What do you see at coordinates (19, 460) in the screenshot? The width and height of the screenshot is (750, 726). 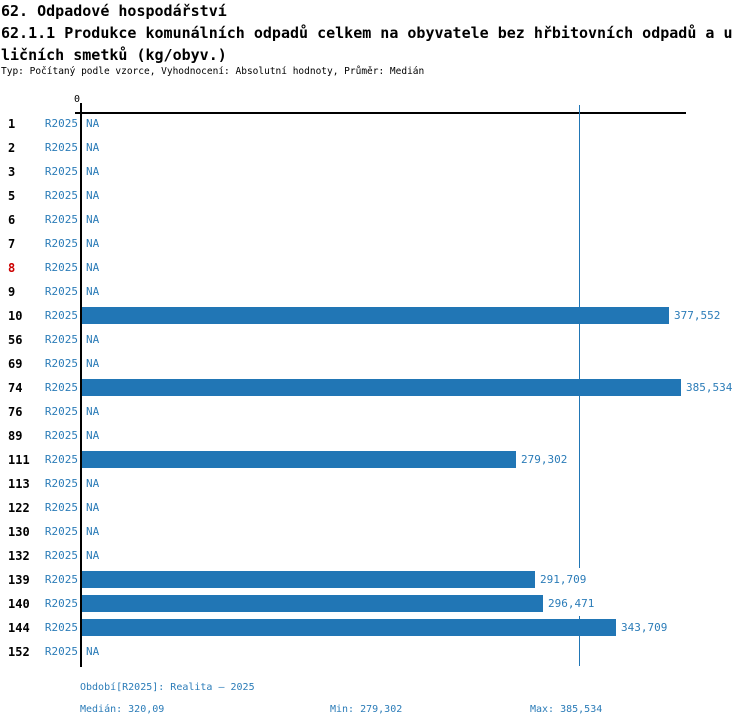 I see `row-number: 111` at bounding box center [19, 460].